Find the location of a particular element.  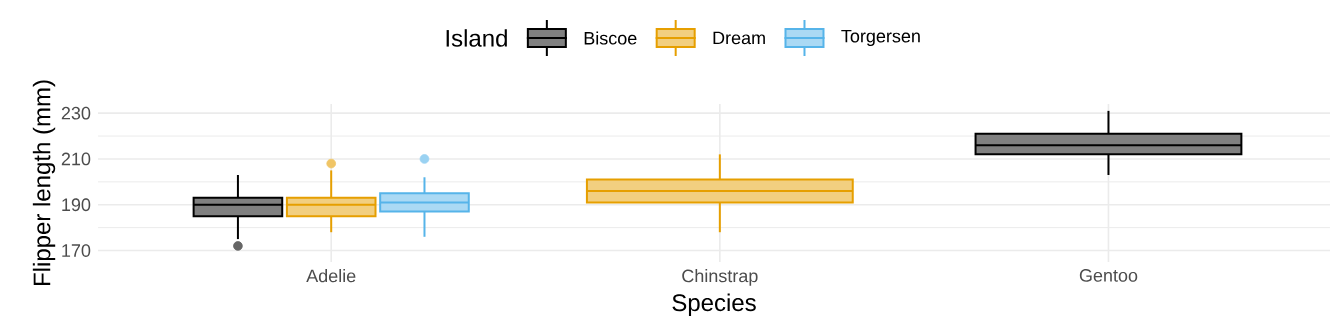

x-axis-title: Species is located at coordinates (714, 304).